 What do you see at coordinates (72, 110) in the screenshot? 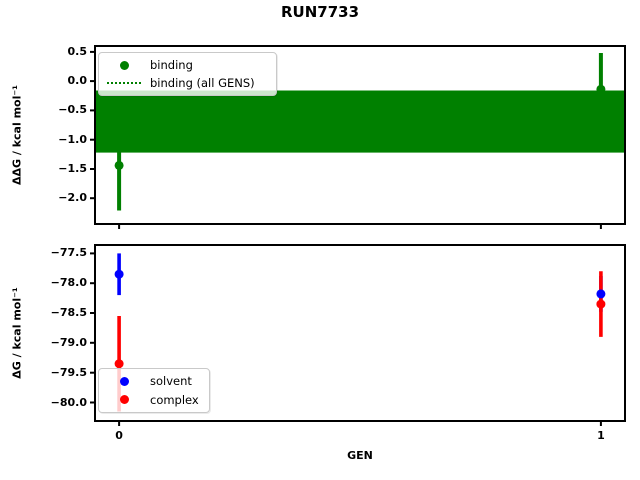
I see `y-tick-label: −0.5` at bounding box center [72, 110].